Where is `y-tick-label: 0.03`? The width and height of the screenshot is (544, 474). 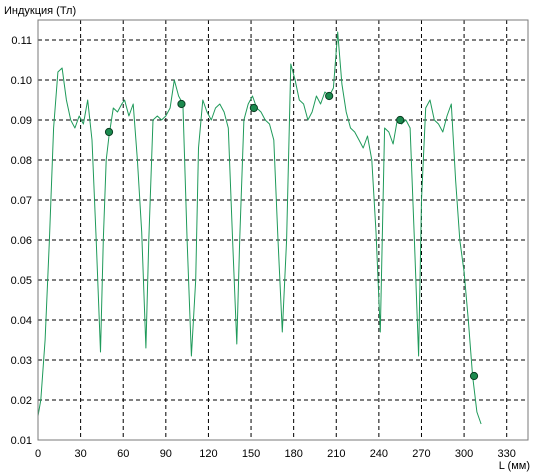 y-tick-label: 0.03 is located at coordinates (21, 361).